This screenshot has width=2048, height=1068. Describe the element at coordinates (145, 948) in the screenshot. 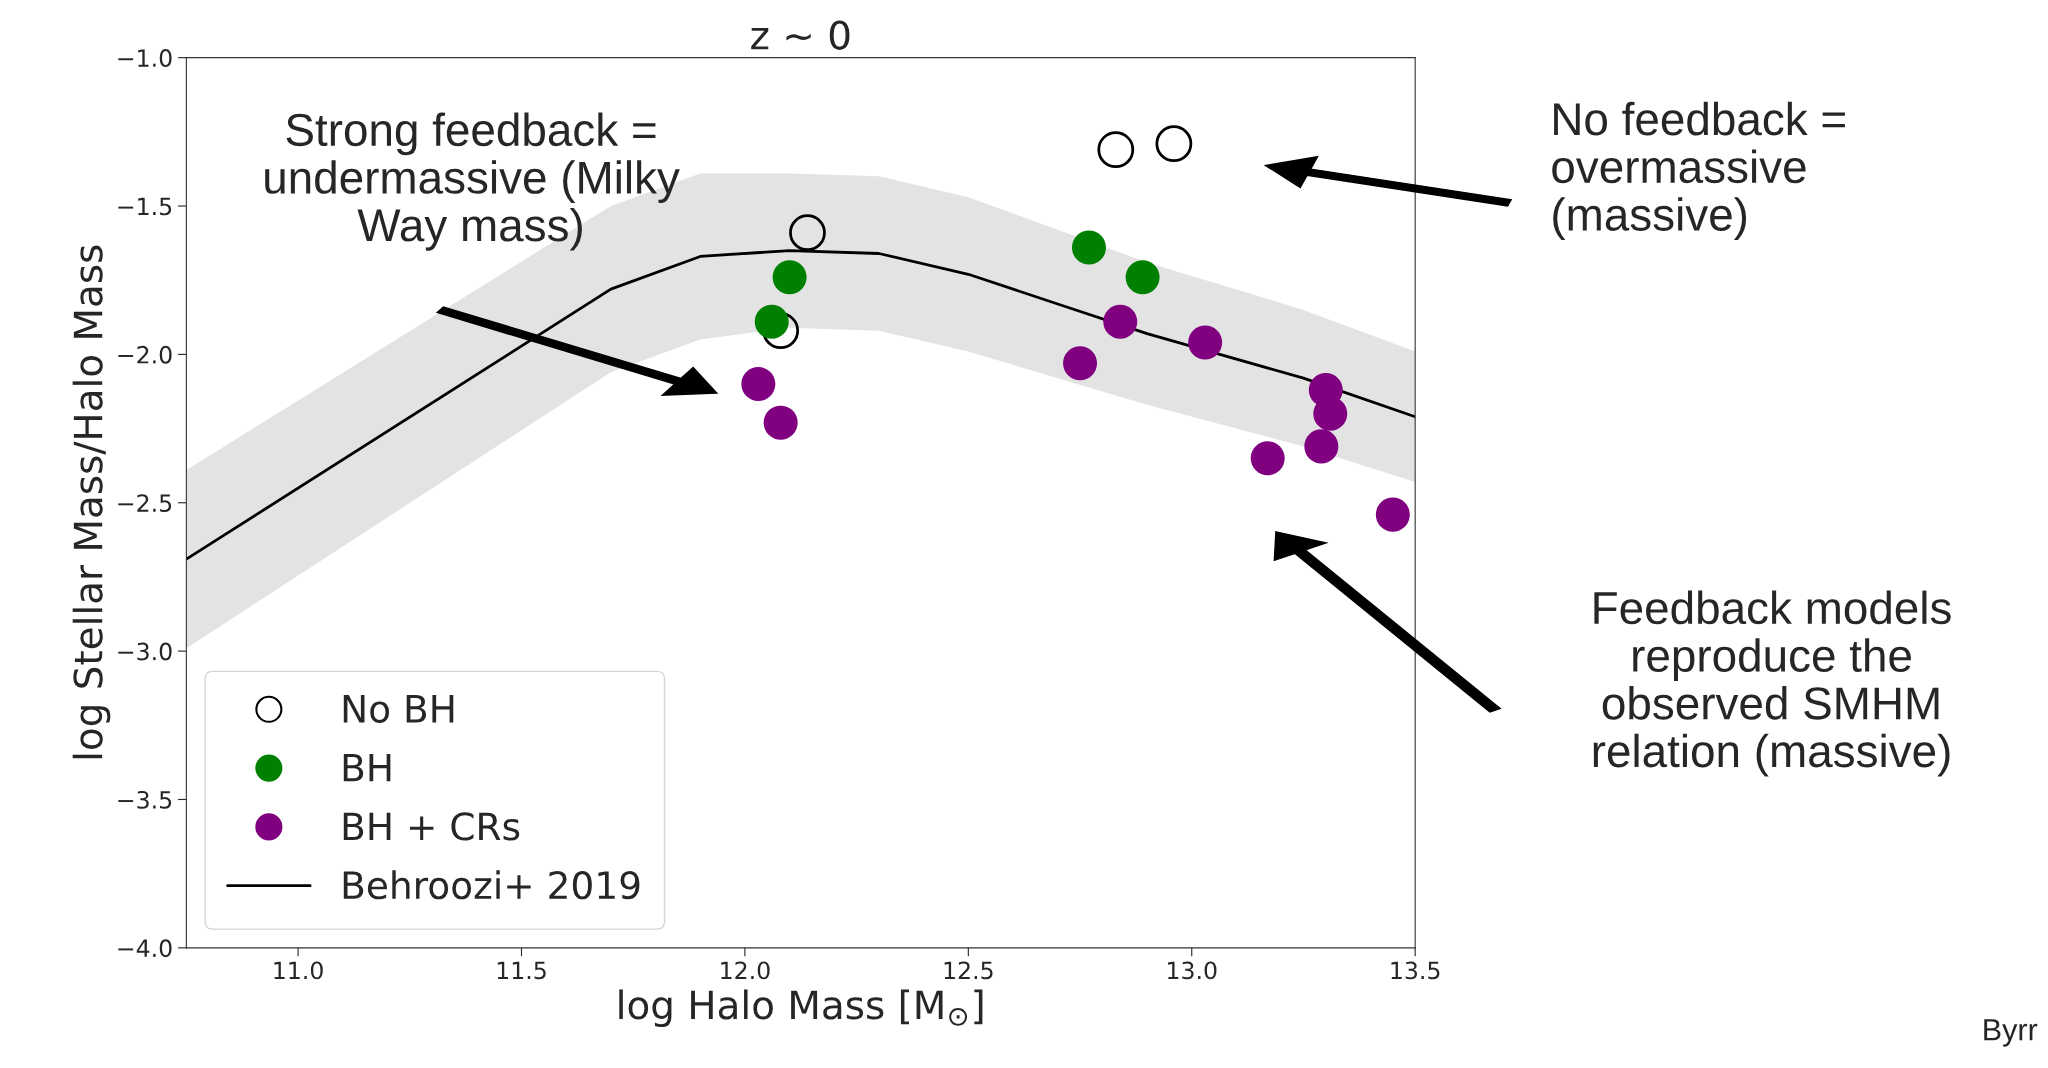

I see `y-tick-label: −4.0` at that location.